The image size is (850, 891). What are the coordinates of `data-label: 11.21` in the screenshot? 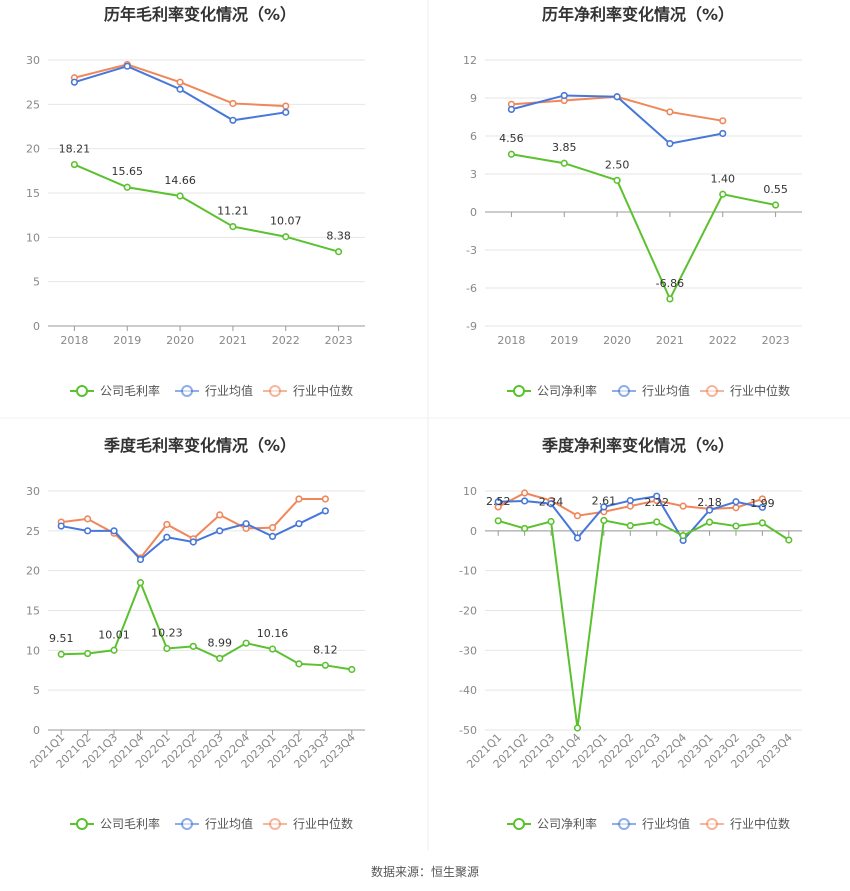 It's located at (233, 211).